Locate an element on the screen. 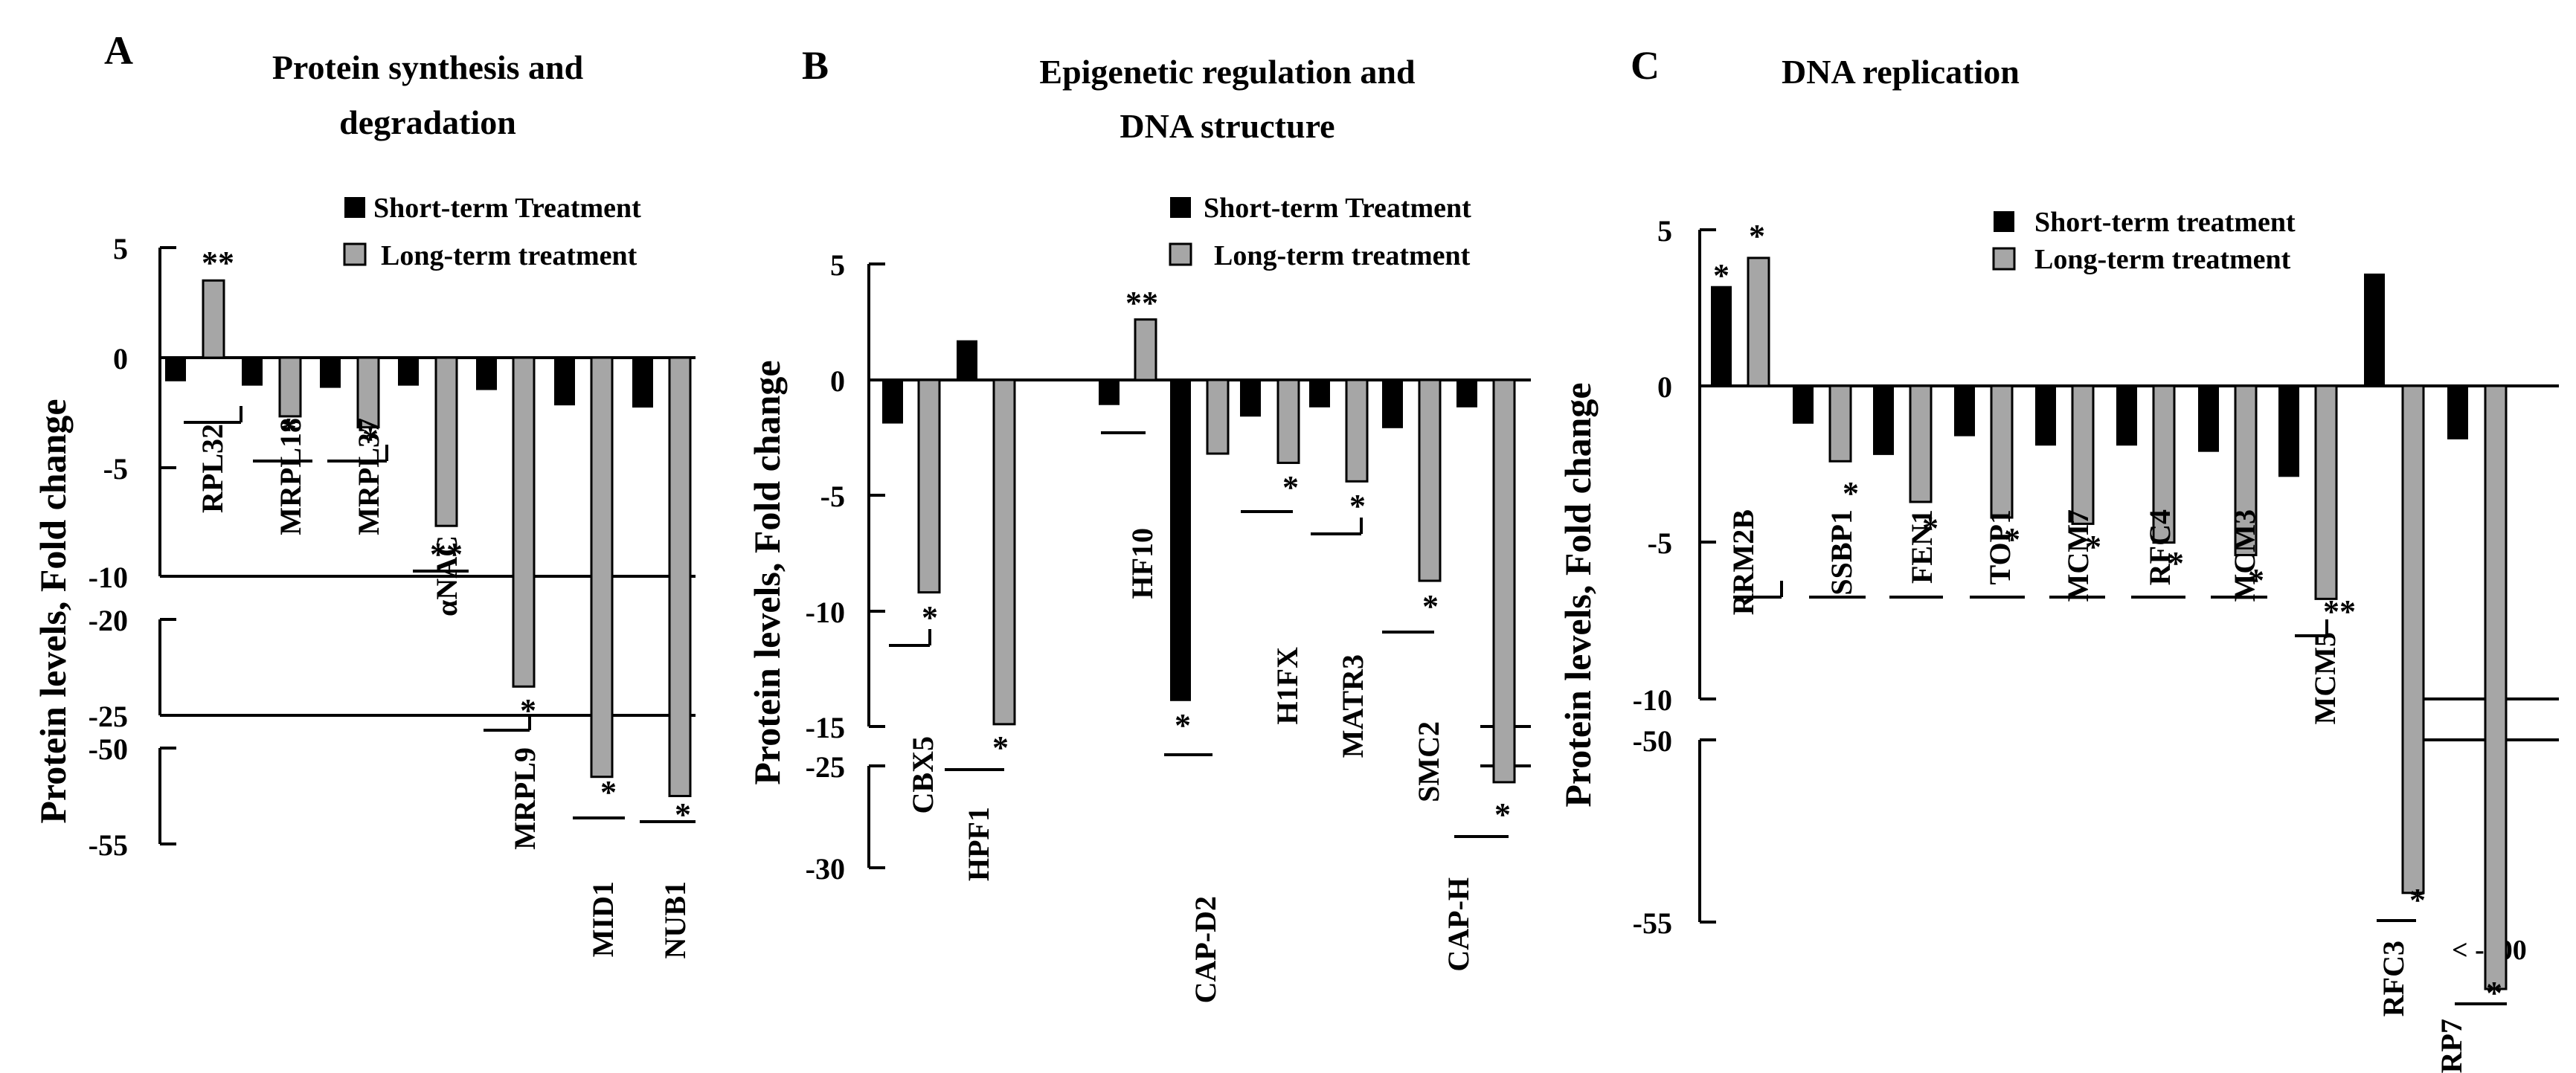  category-label: MRPL18 is located at coordinates (290, 476).